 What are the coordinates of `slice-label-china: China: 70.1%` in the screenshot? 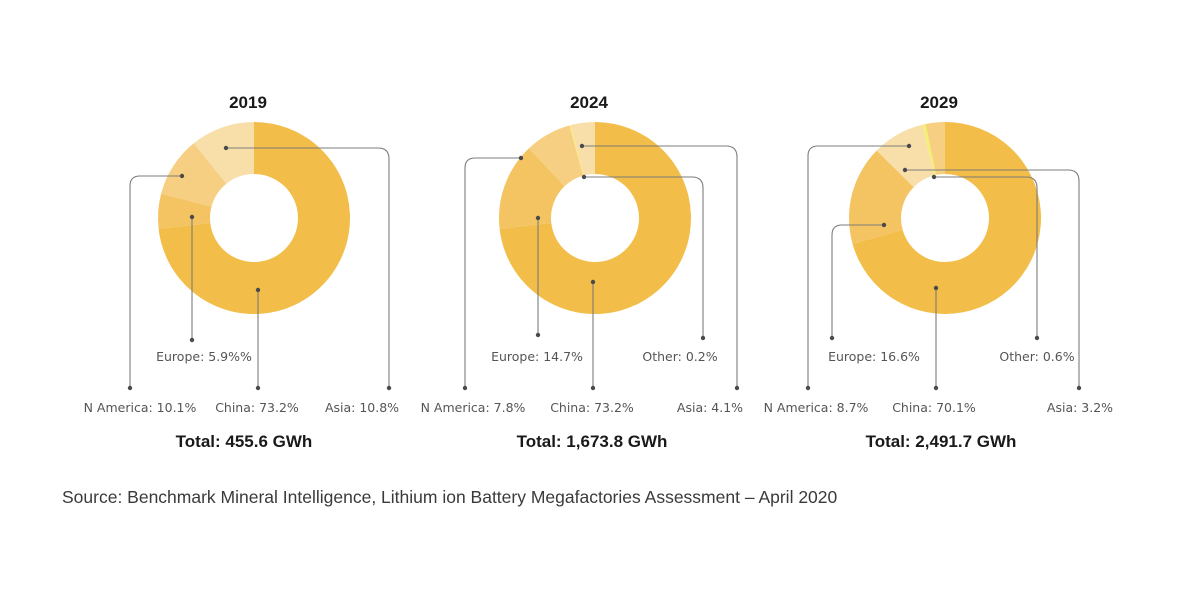 It's located at (934, 407).